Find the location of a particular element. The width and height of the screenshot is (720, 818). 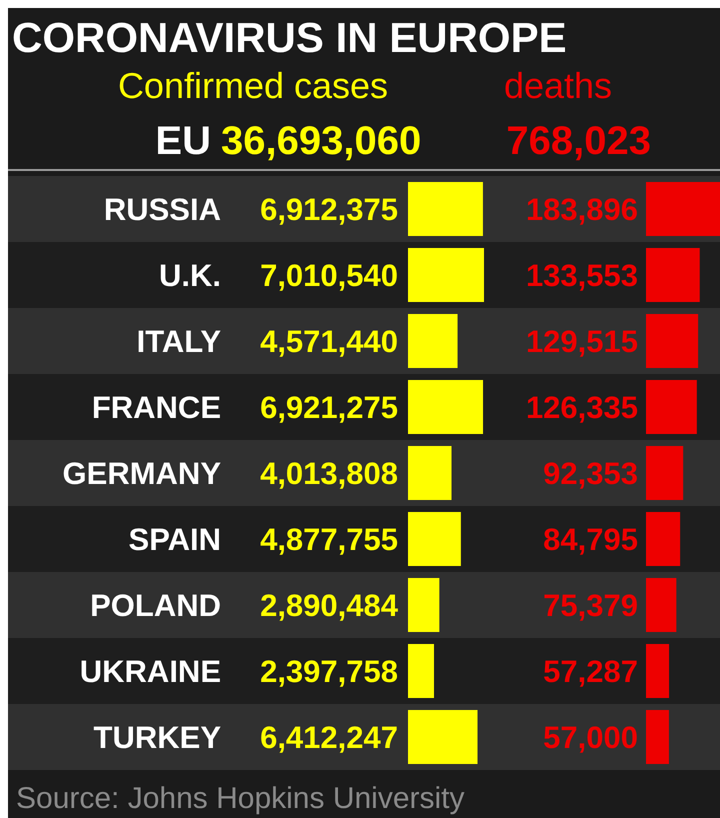

data-label: 7,010,540 is located at coordinates (329, 275).